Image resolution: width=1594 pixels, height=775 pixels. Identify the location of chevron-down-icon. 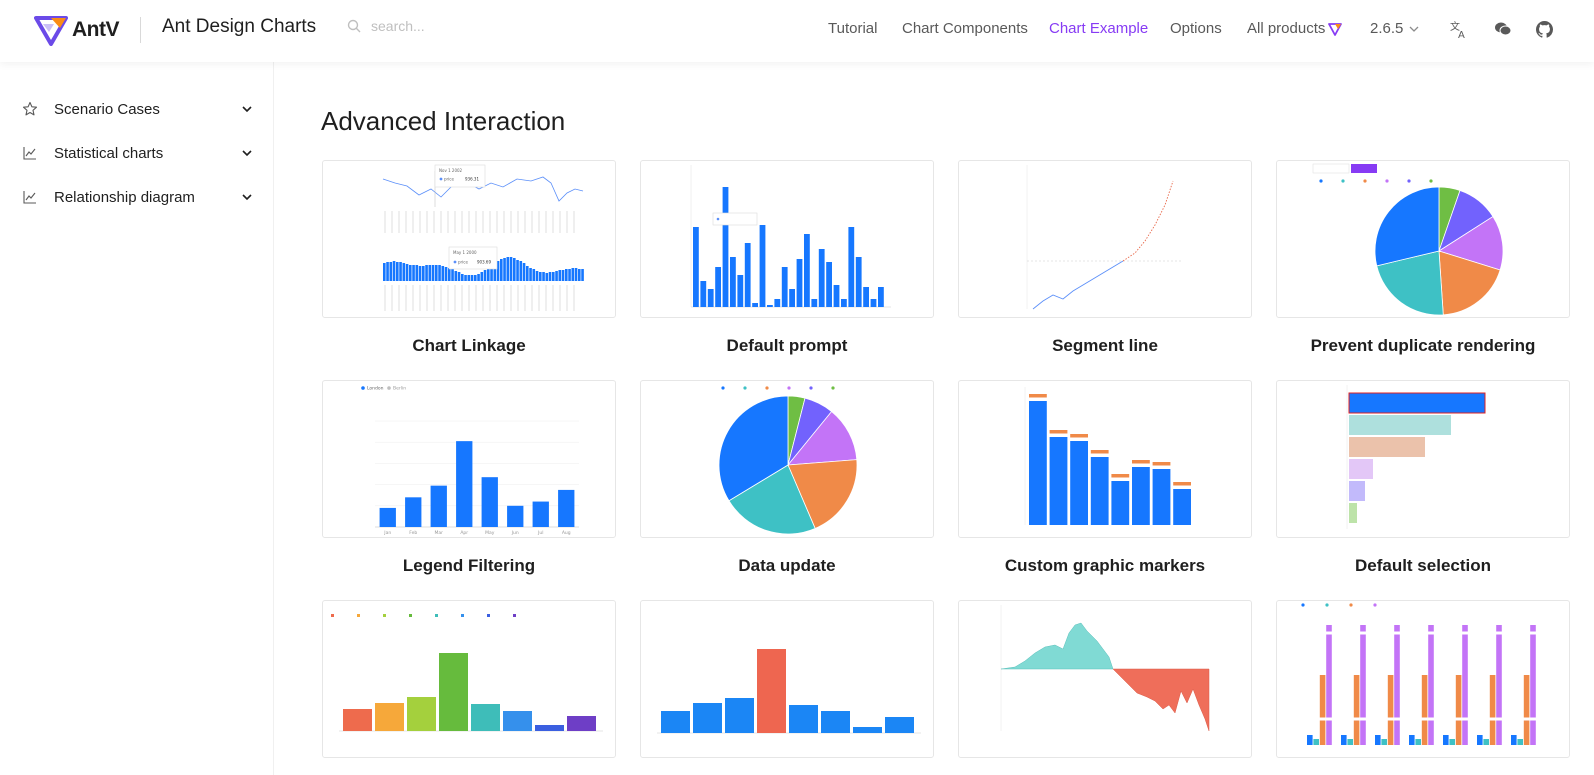
(247, 197).